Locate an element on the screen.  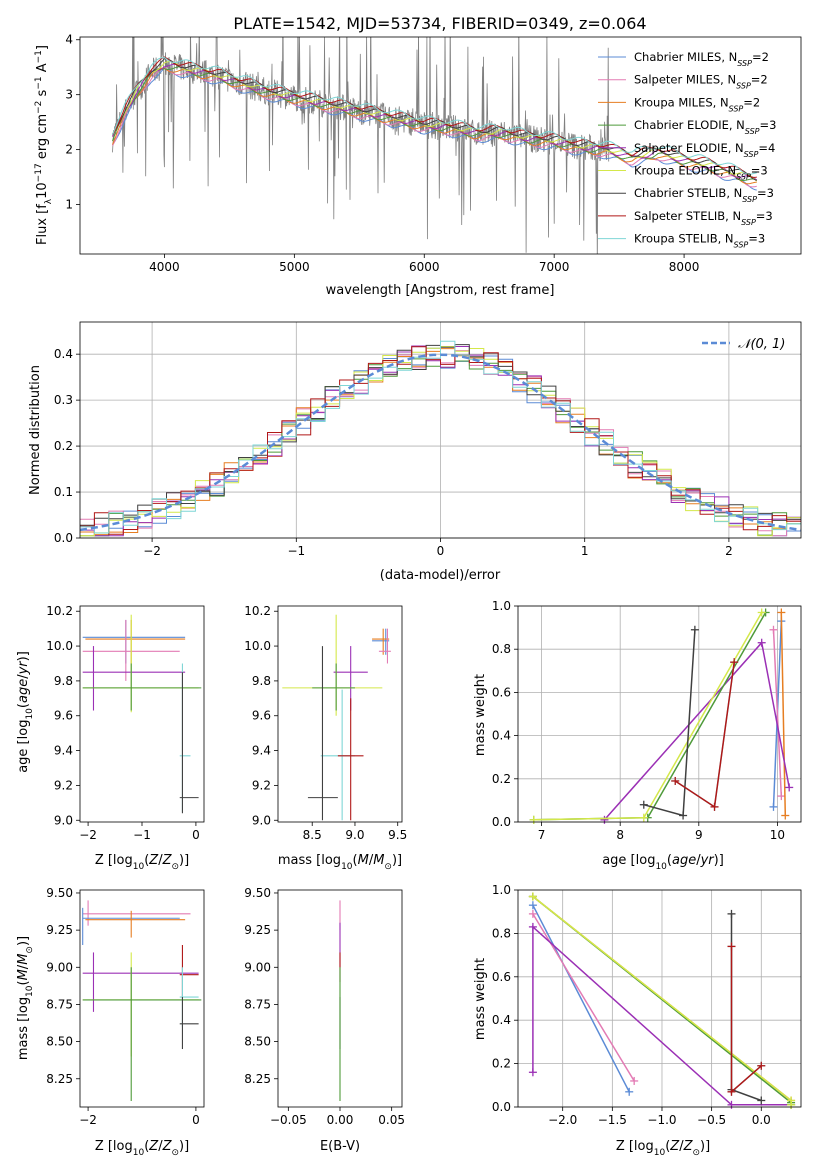
x-tick-label: 0.05 is located at coordinates (391, 1120).